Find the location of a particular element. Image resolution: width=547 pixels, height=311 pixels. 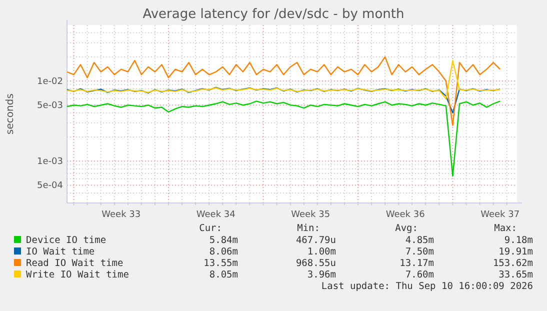

text: Cur: is located at coordinates (210, 228).